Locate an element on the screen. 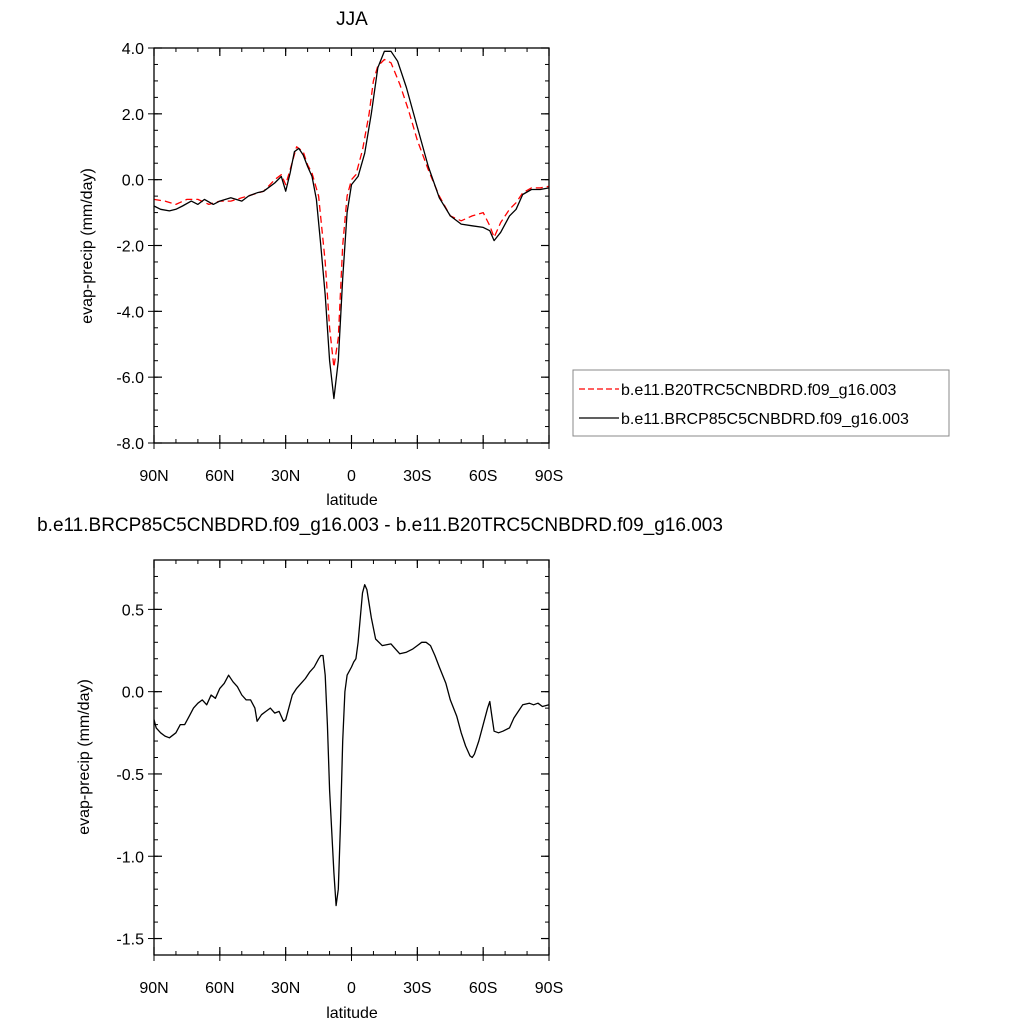 The image size is (1024, 1024). legend-box is located at coordinates (761, 403).